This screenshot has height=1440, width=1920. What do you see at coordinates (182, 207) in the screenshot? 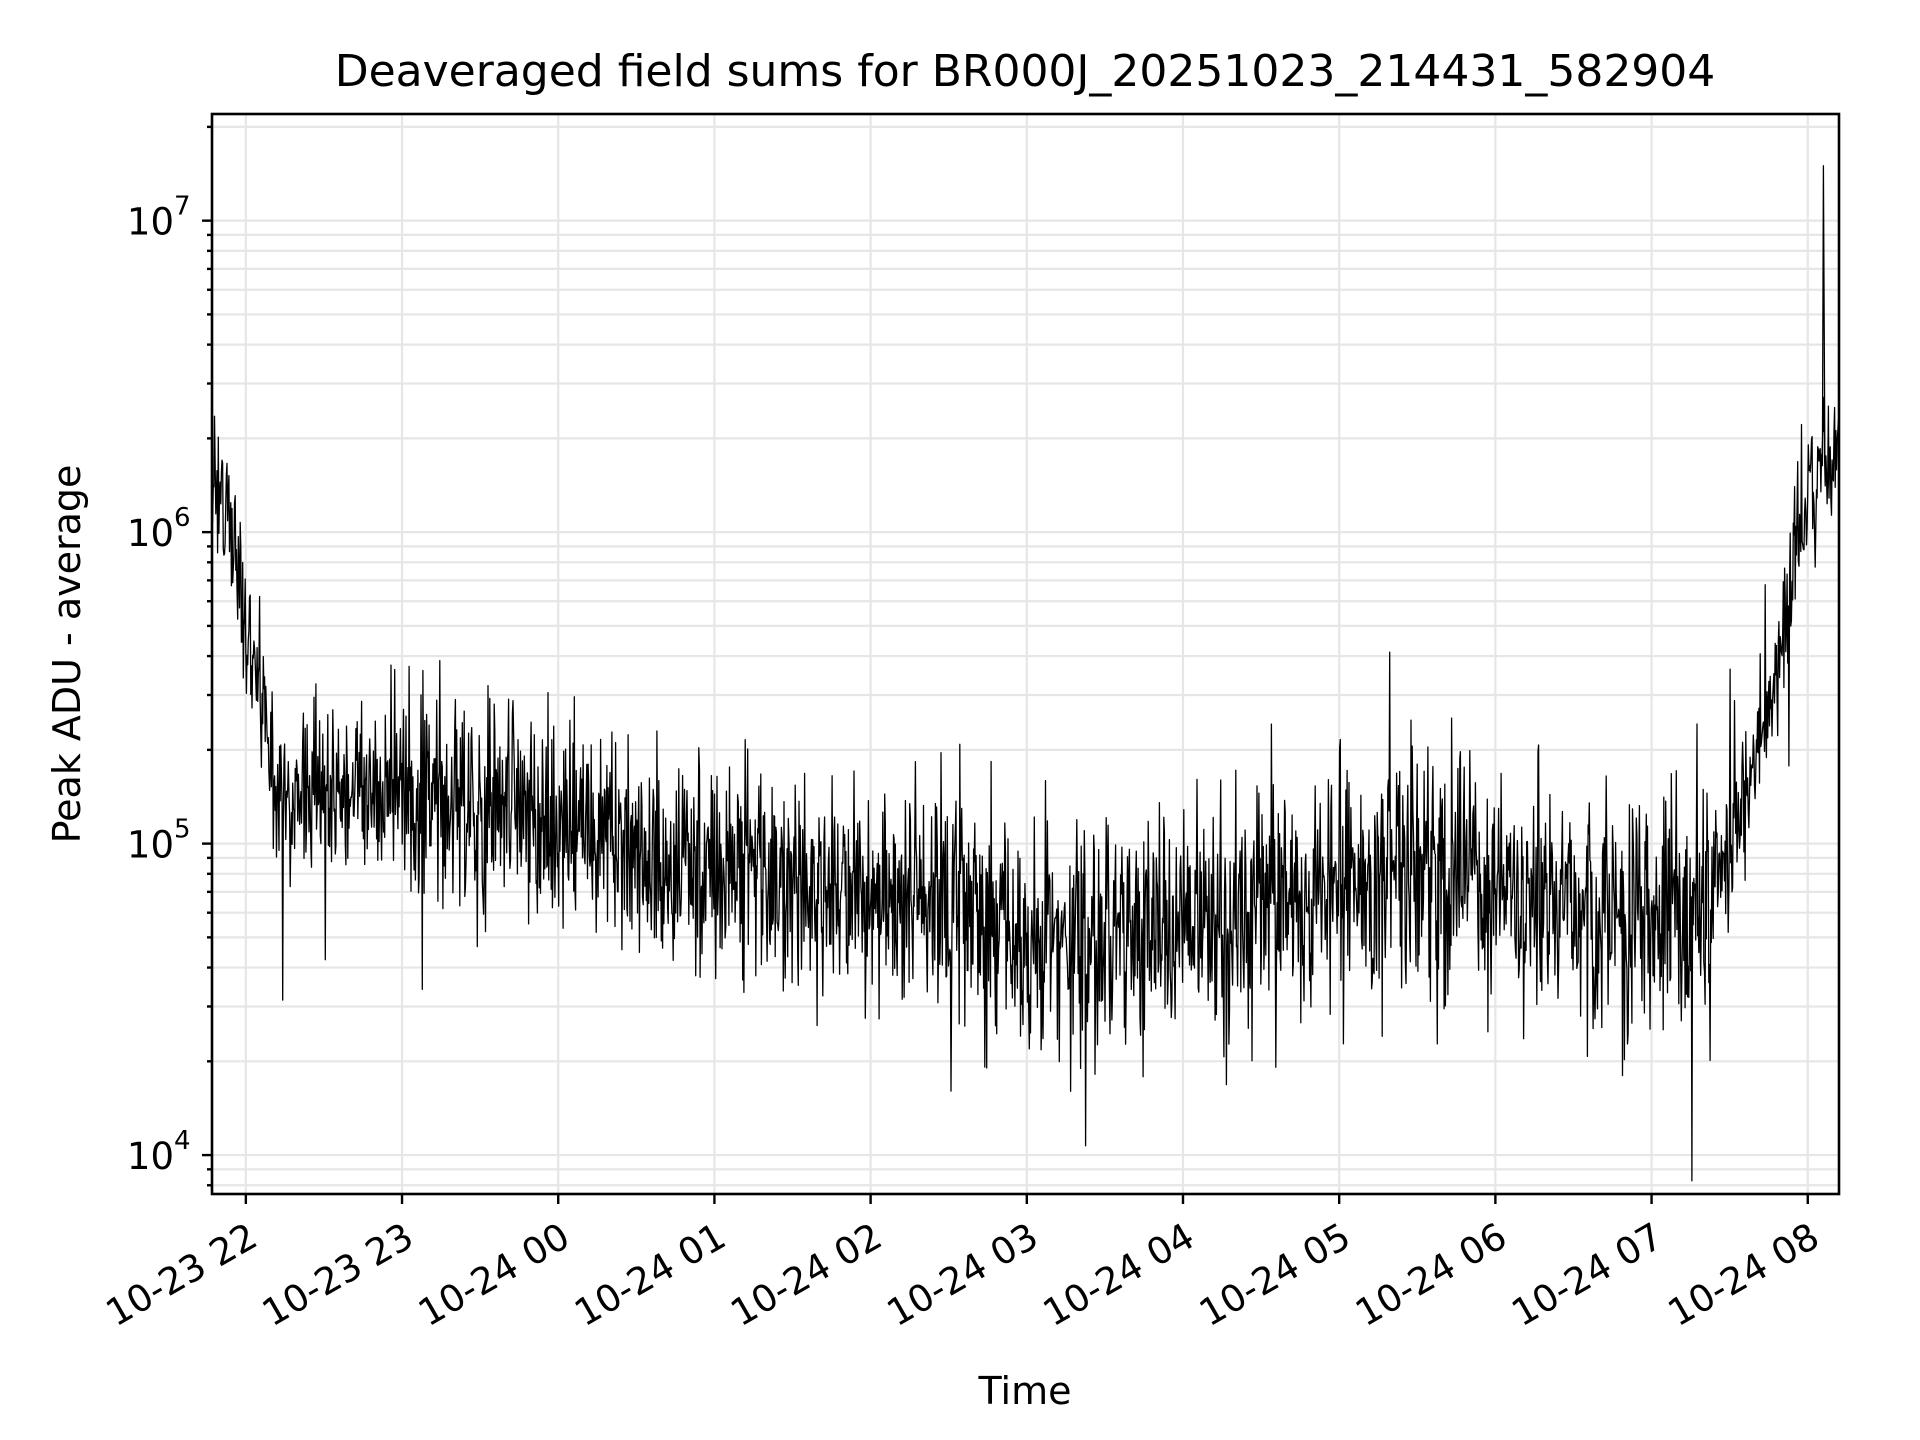
I see `y-tick-exponent: 7` at bounding box center [182, 207].